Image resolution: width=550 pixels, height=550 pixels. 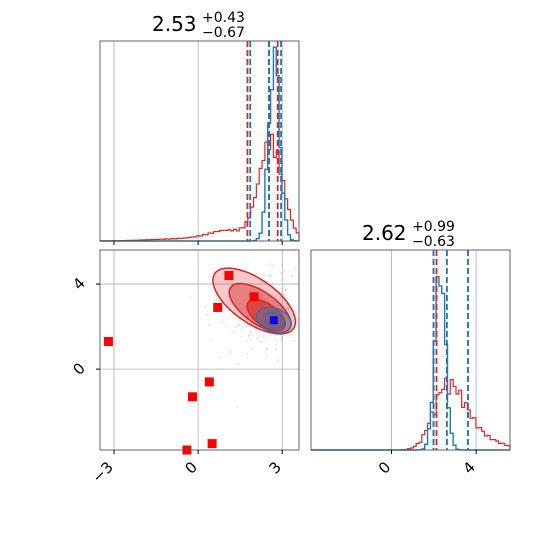 I want to click on marker-square-blue, so click(x=273, y=320).